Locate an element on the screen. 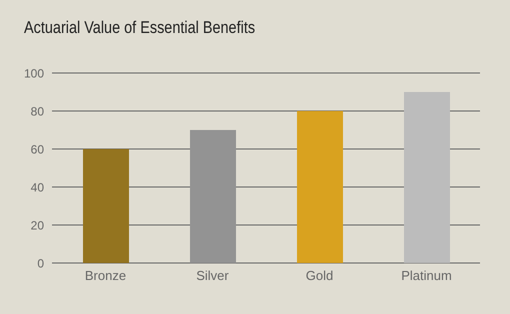 This screenshot has height=314, width=510. y-tick-label: 40 is located at coordinates (37, 187).